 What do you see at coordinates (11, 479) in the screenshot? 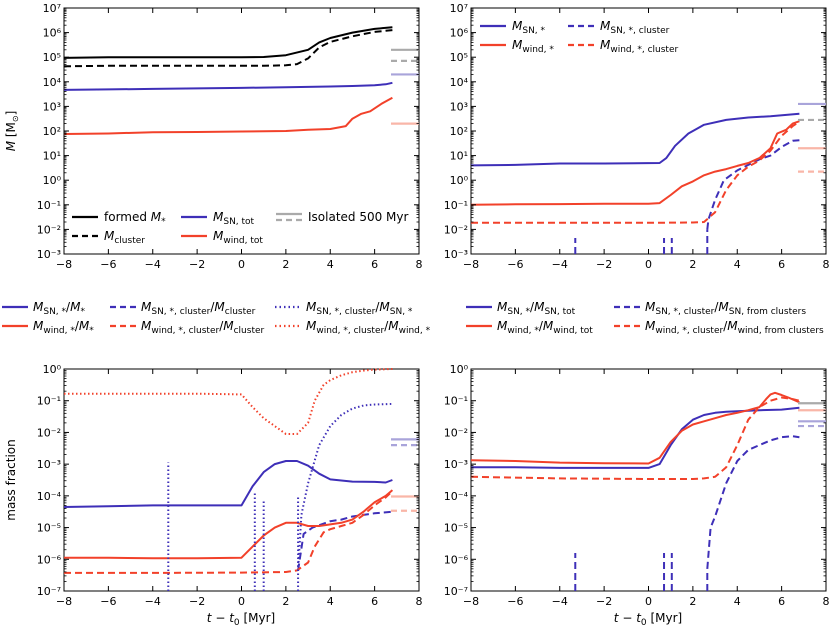
I see `y-axis-label: mass fraction` at bounding box center [11, 479].